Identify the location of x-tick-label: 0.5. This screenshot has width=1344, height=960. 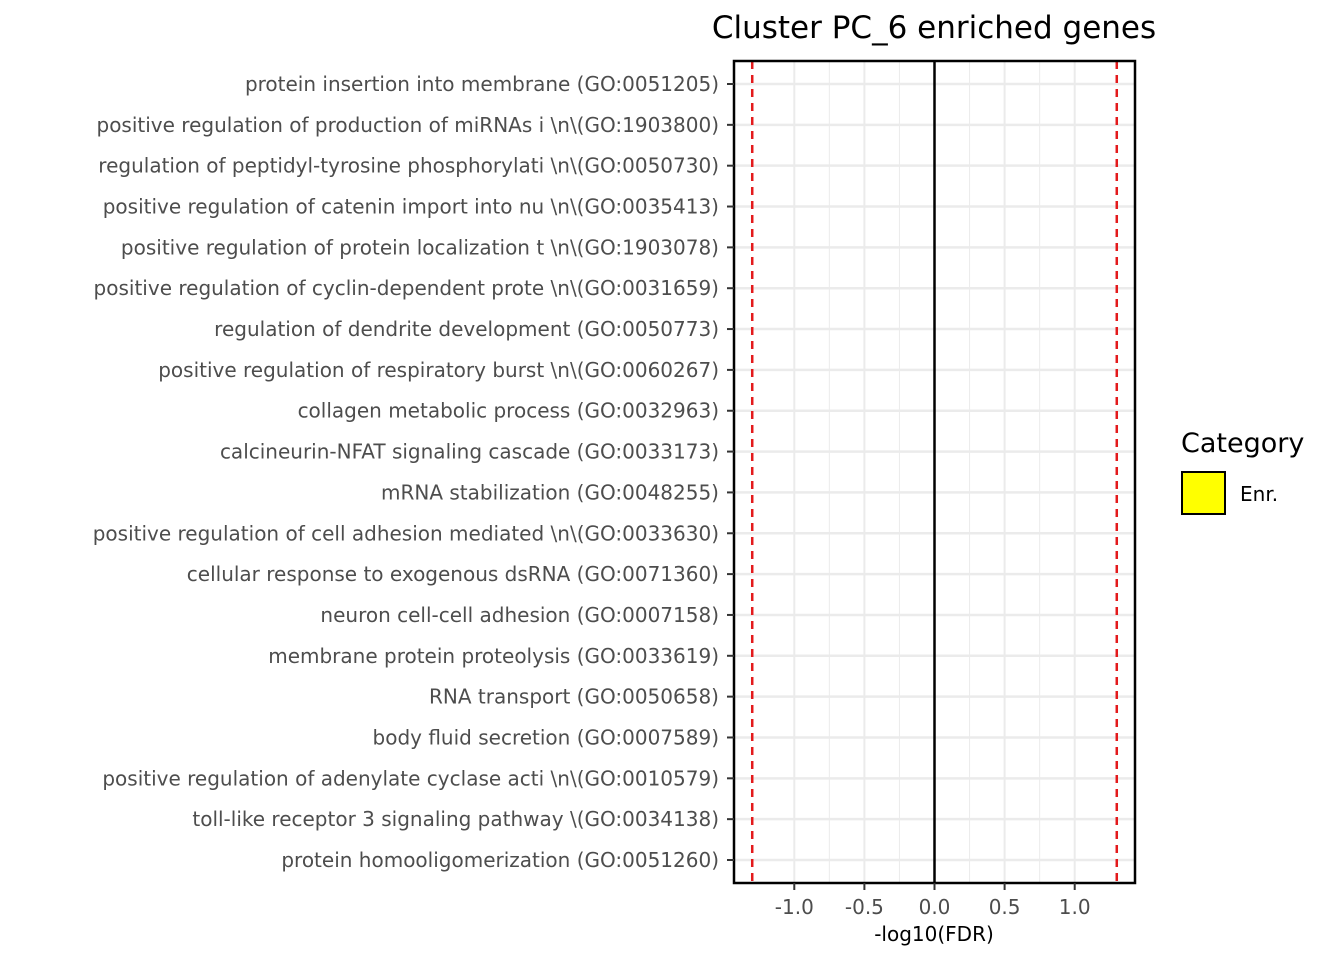
(1005, 907).